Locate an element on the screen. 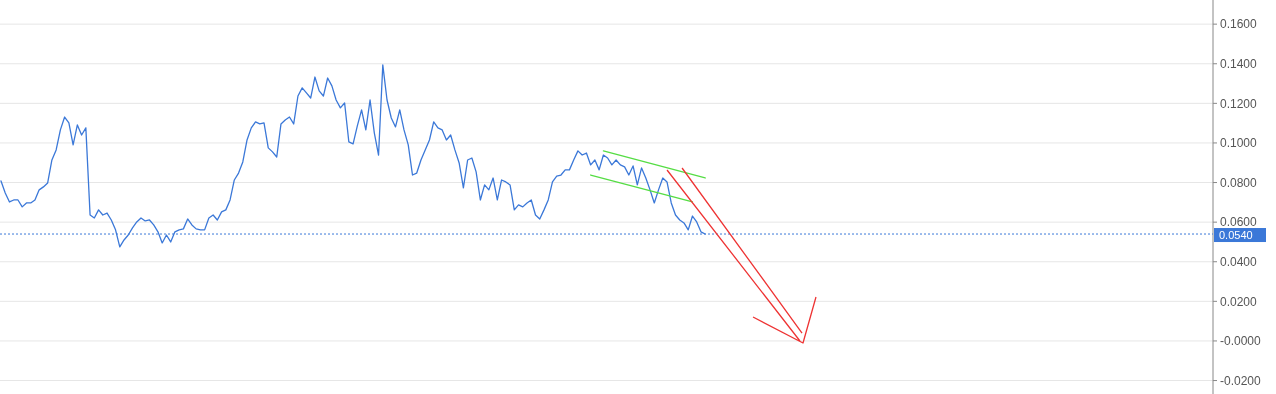 This screenshot has height=394, width=1276. y-tick-label: 0.1000 is located at coordinates (1239, 143).